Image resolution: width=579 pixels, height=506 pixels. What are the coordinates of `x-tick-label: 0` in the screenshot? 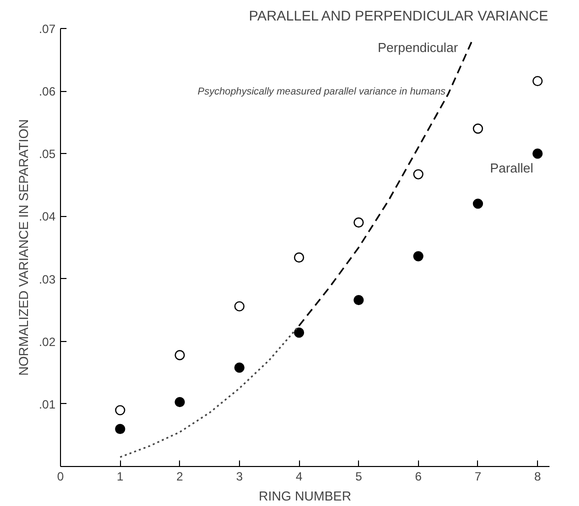 It's located at (60, 477).